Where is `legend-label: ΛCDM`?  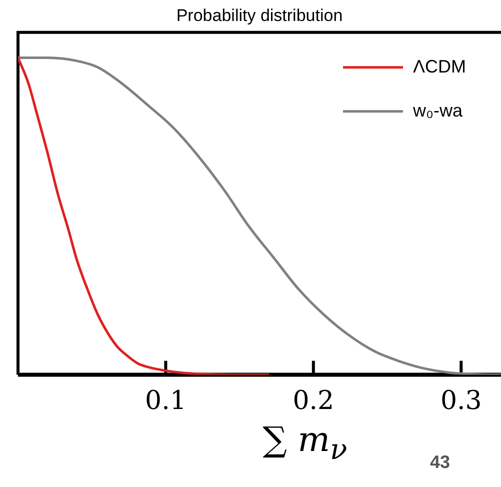
legend-label: ΛCDM is located at coordinates (439, 66).